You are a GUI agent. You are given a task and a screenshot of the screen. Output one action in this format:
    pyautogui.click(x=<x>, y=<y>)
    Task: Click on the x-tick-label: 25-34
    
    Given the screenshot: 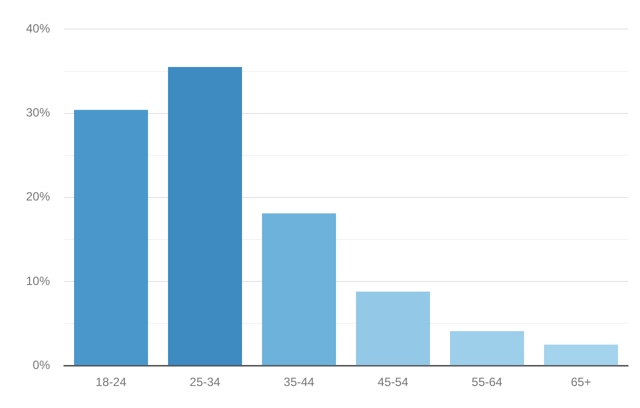 What is the action you would take?
    pyautogui.click(x=205, y=382)
    